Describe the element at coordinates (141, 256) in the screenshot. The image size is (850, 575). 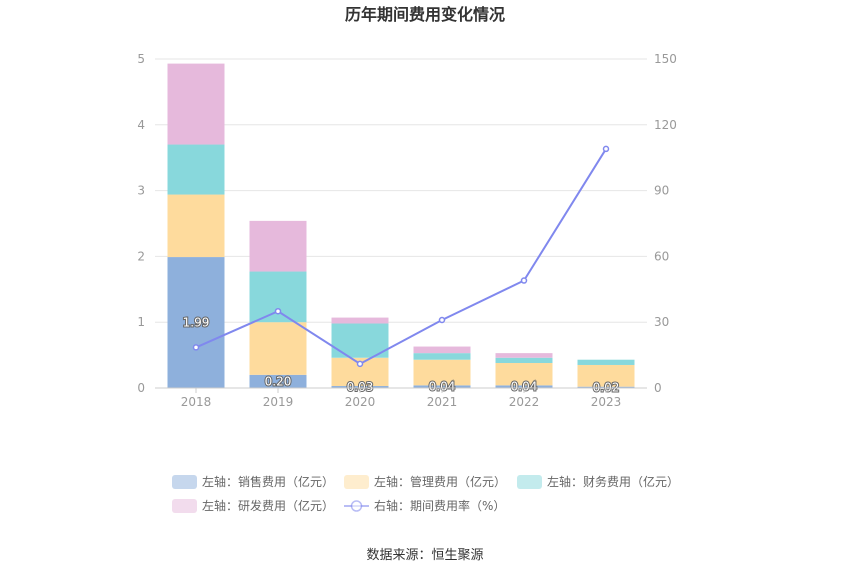
I see `y-left-tick-label: 2` at that location.